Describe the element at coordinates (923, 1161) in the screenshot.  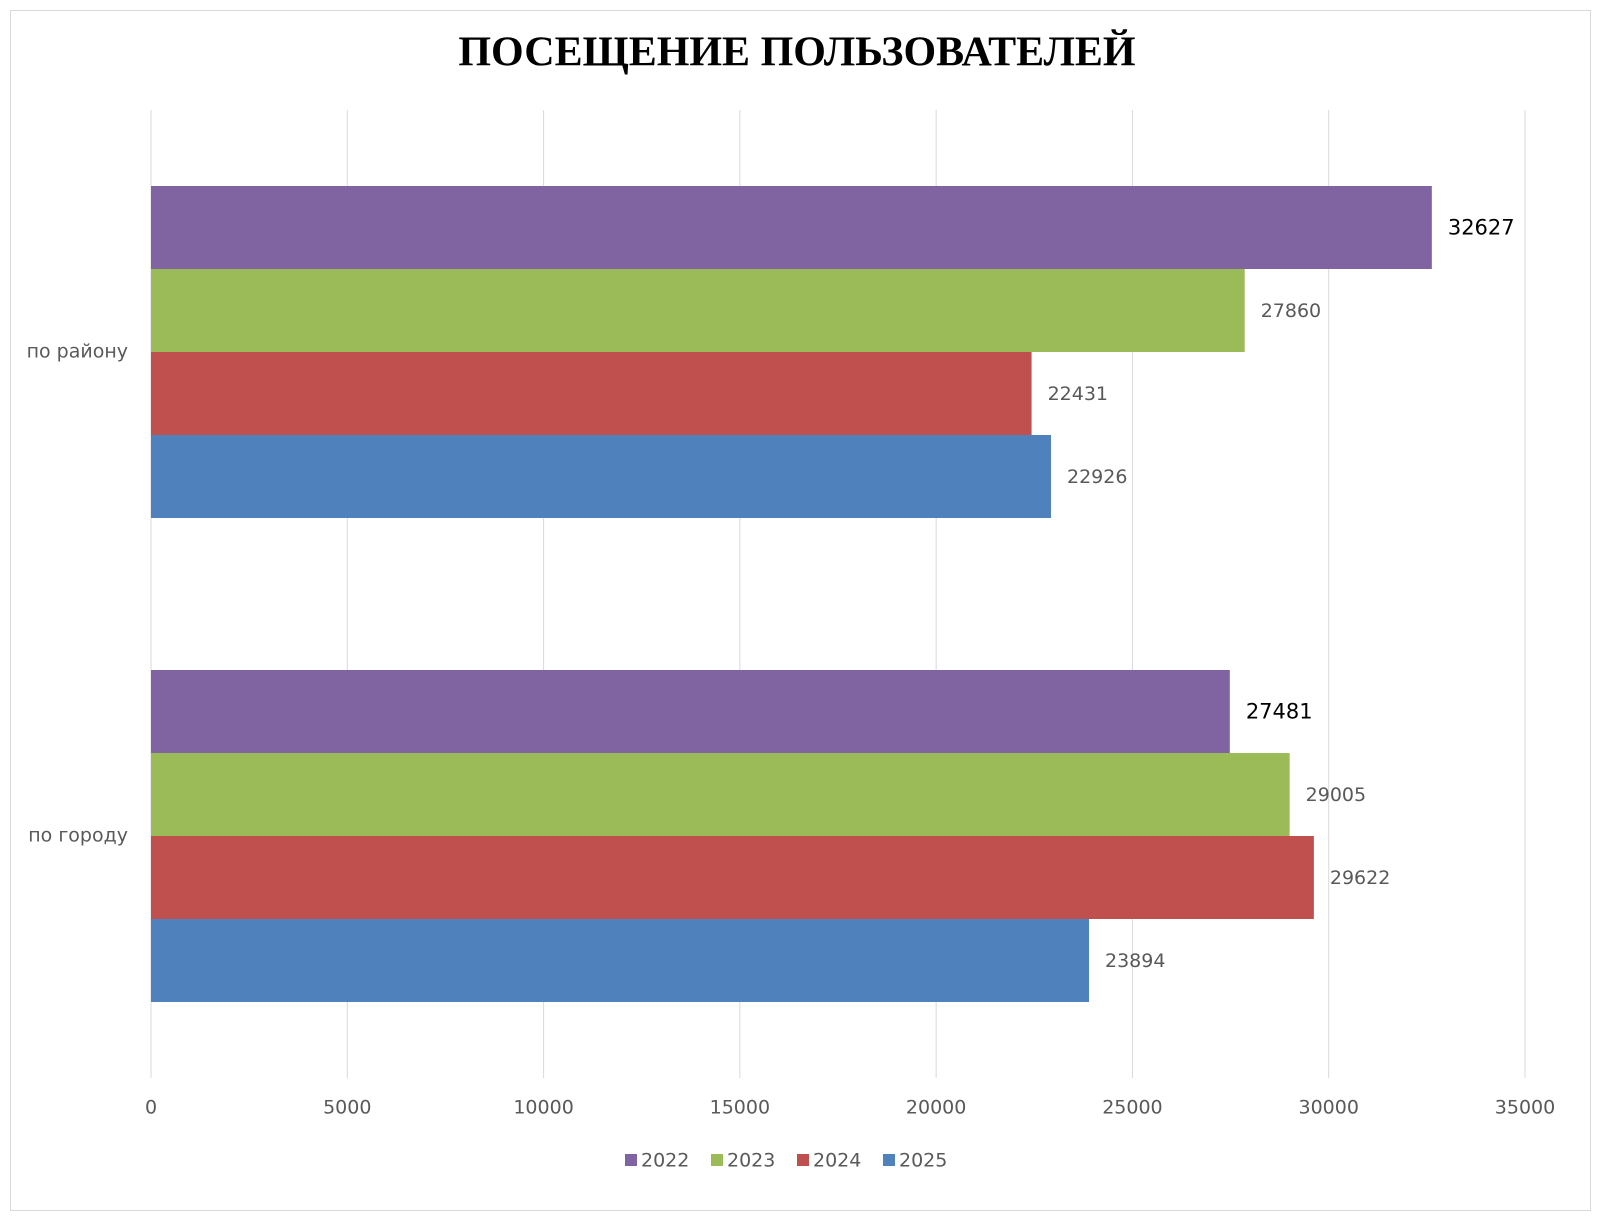
I see `legend-label: 2025` at that location.